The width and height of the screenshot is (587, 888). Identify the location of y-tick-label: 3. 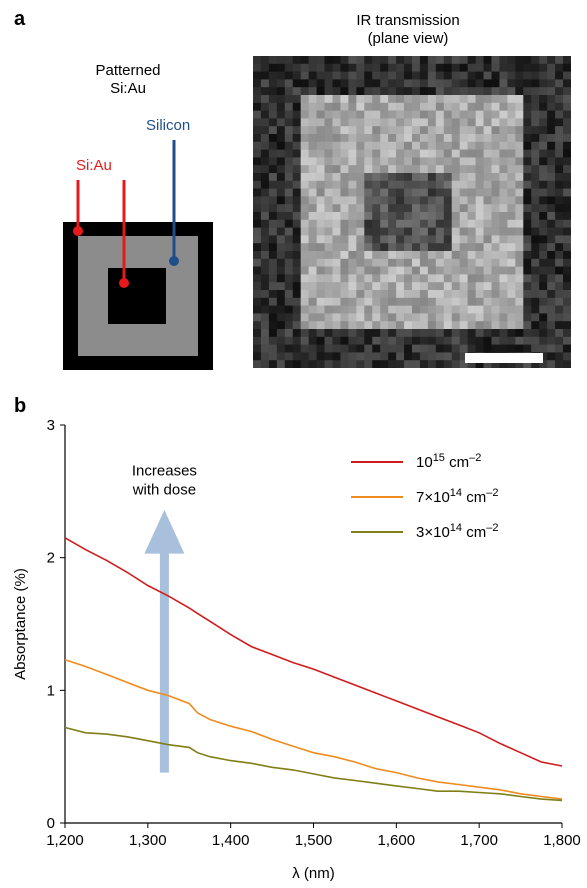
(51, 425).